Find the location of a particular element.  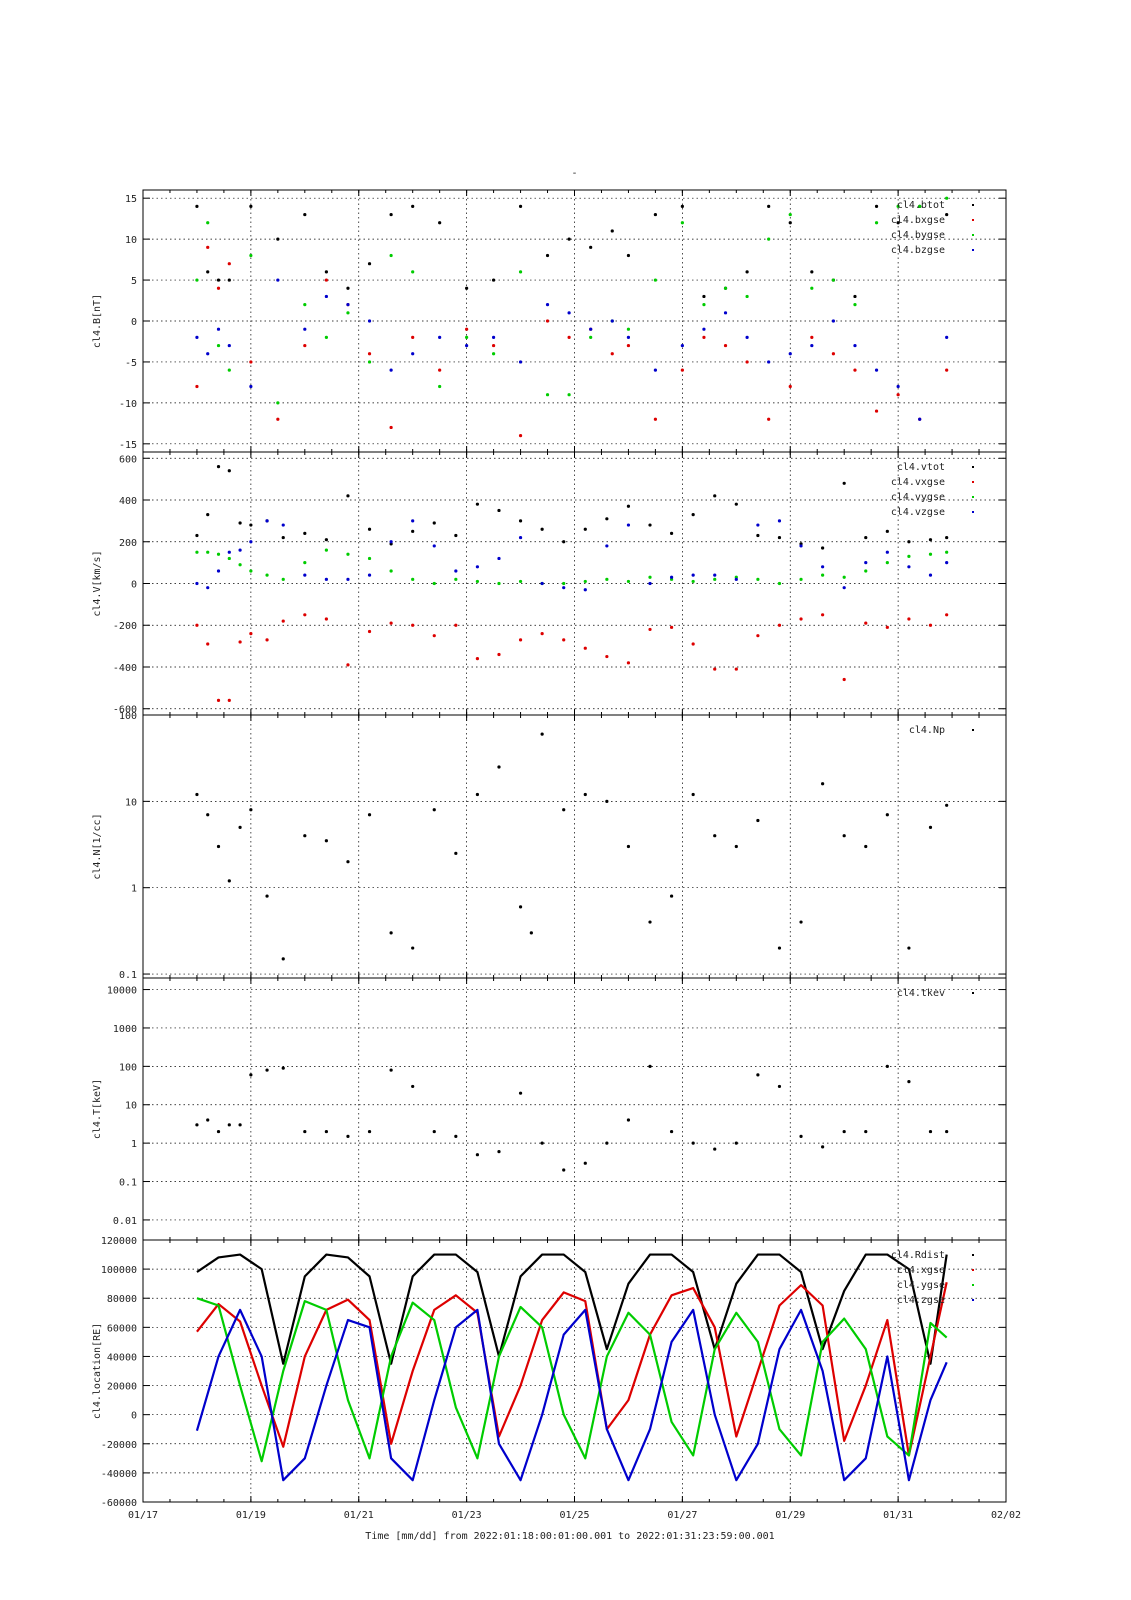

series-cl4.vtot is located at coordinates (572, 507).